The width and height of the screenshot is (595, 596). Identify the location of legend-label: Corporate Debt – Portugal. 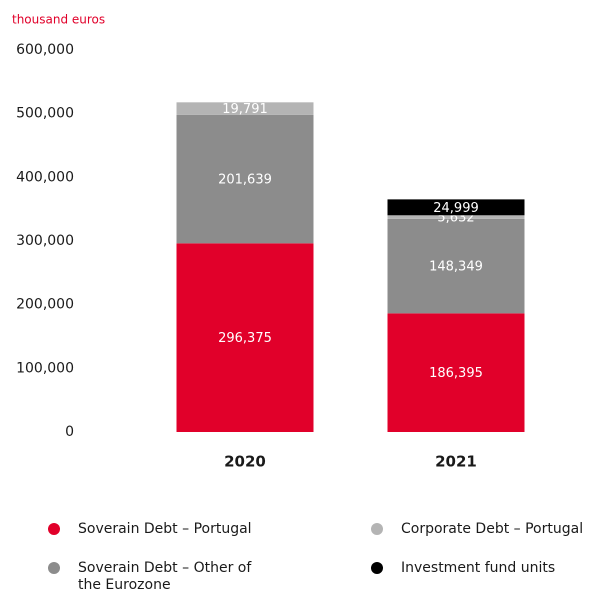
(492, 529).